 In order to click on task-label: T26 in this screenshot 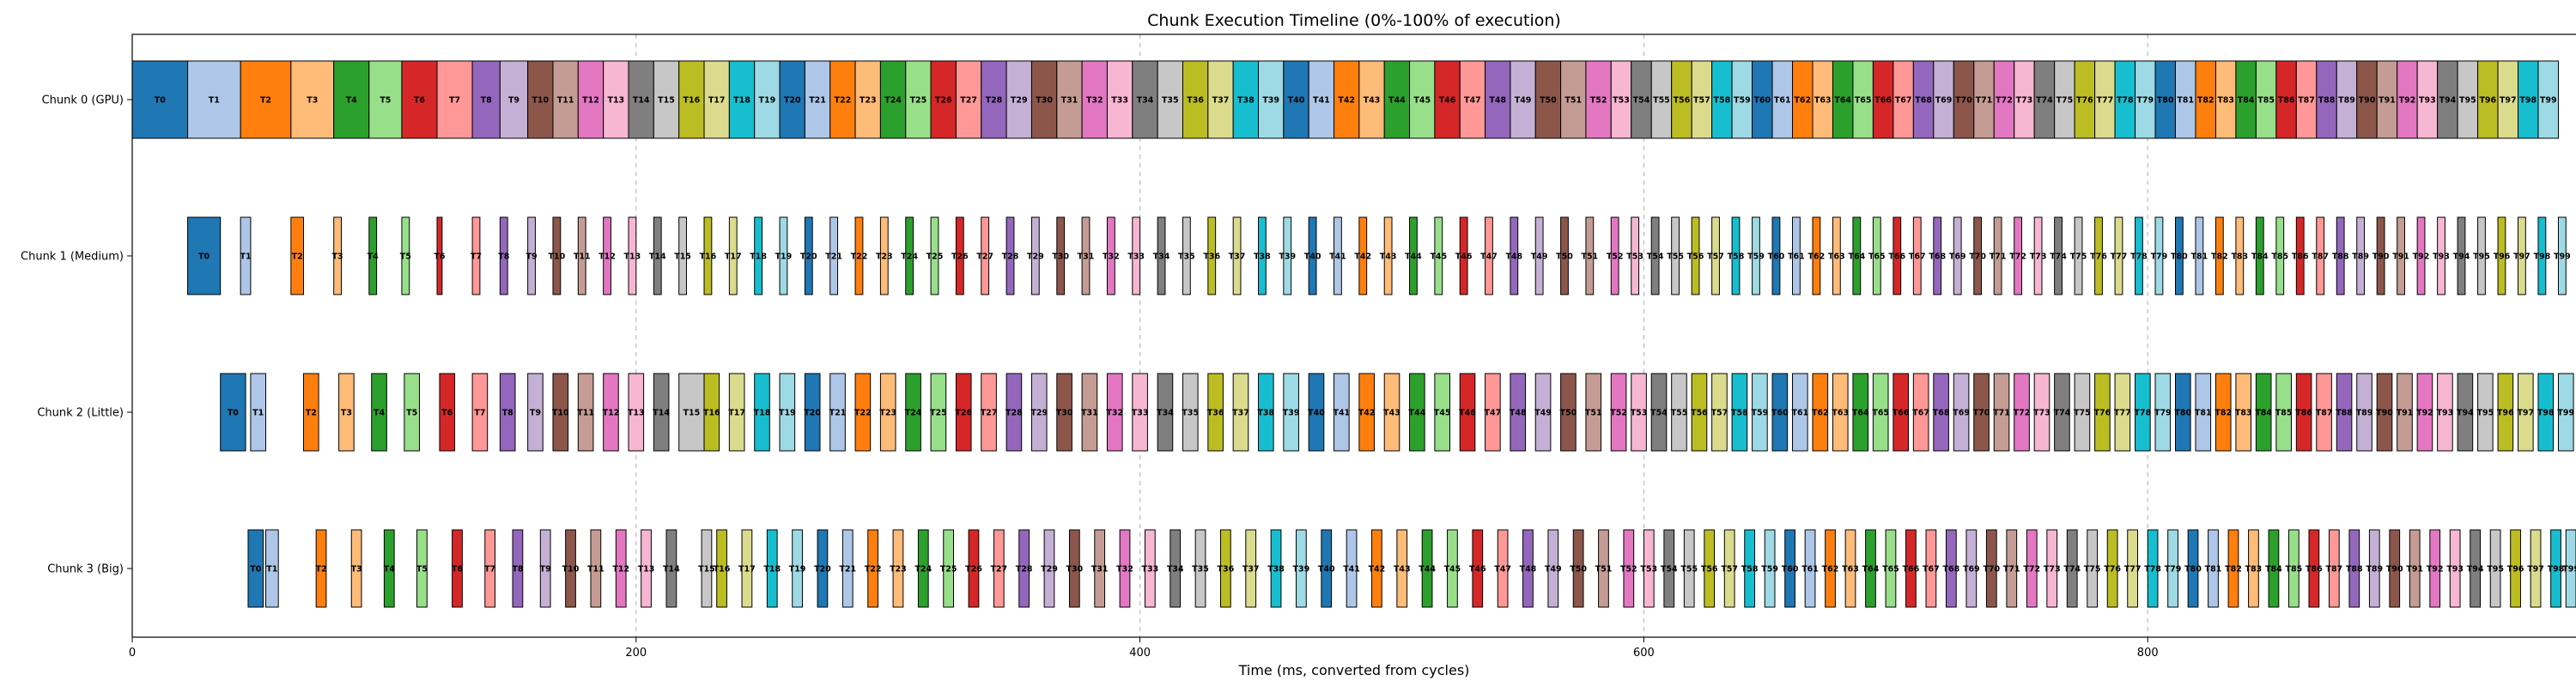, I will do `click(963, 413)`.